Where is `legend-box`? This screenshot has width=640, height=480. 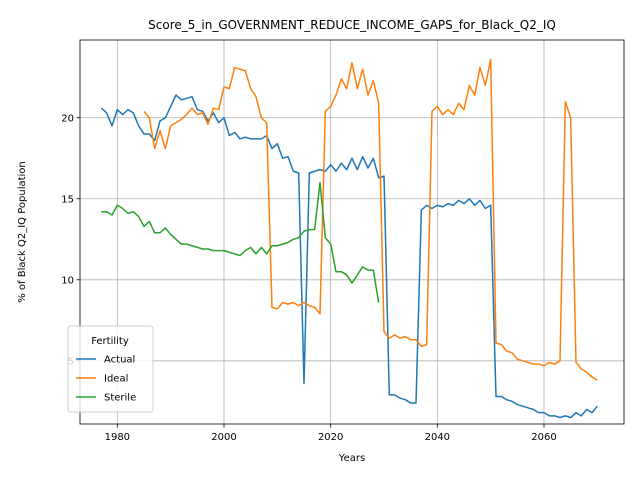 legend-box is located at coordinates (110, 369).